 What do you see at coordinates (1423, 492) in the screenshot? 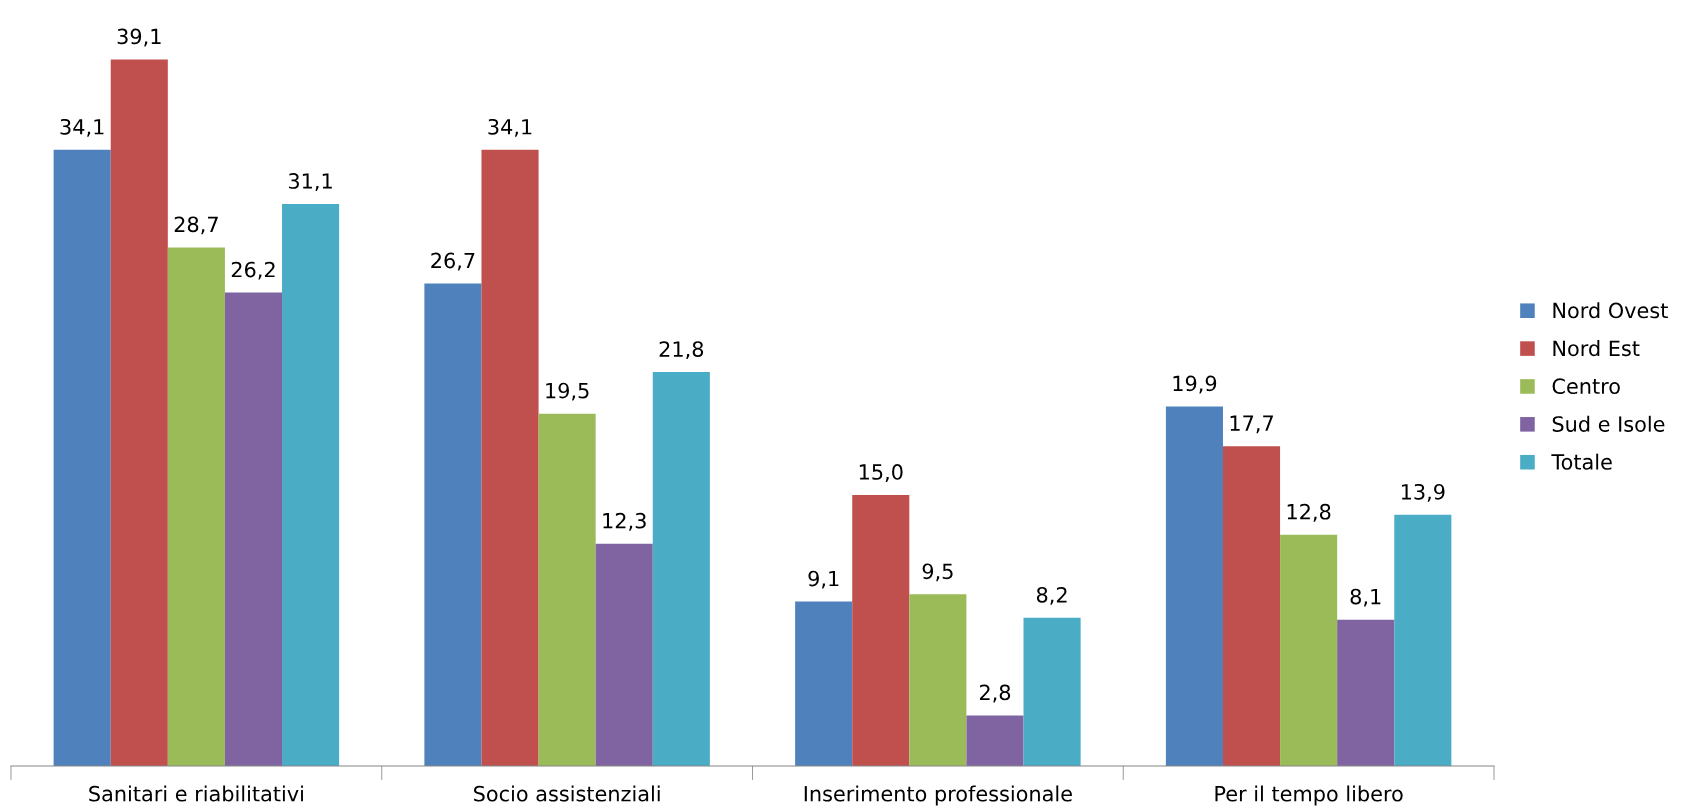
I see `data-label: 13,9` at bounding box center [1423, 492].